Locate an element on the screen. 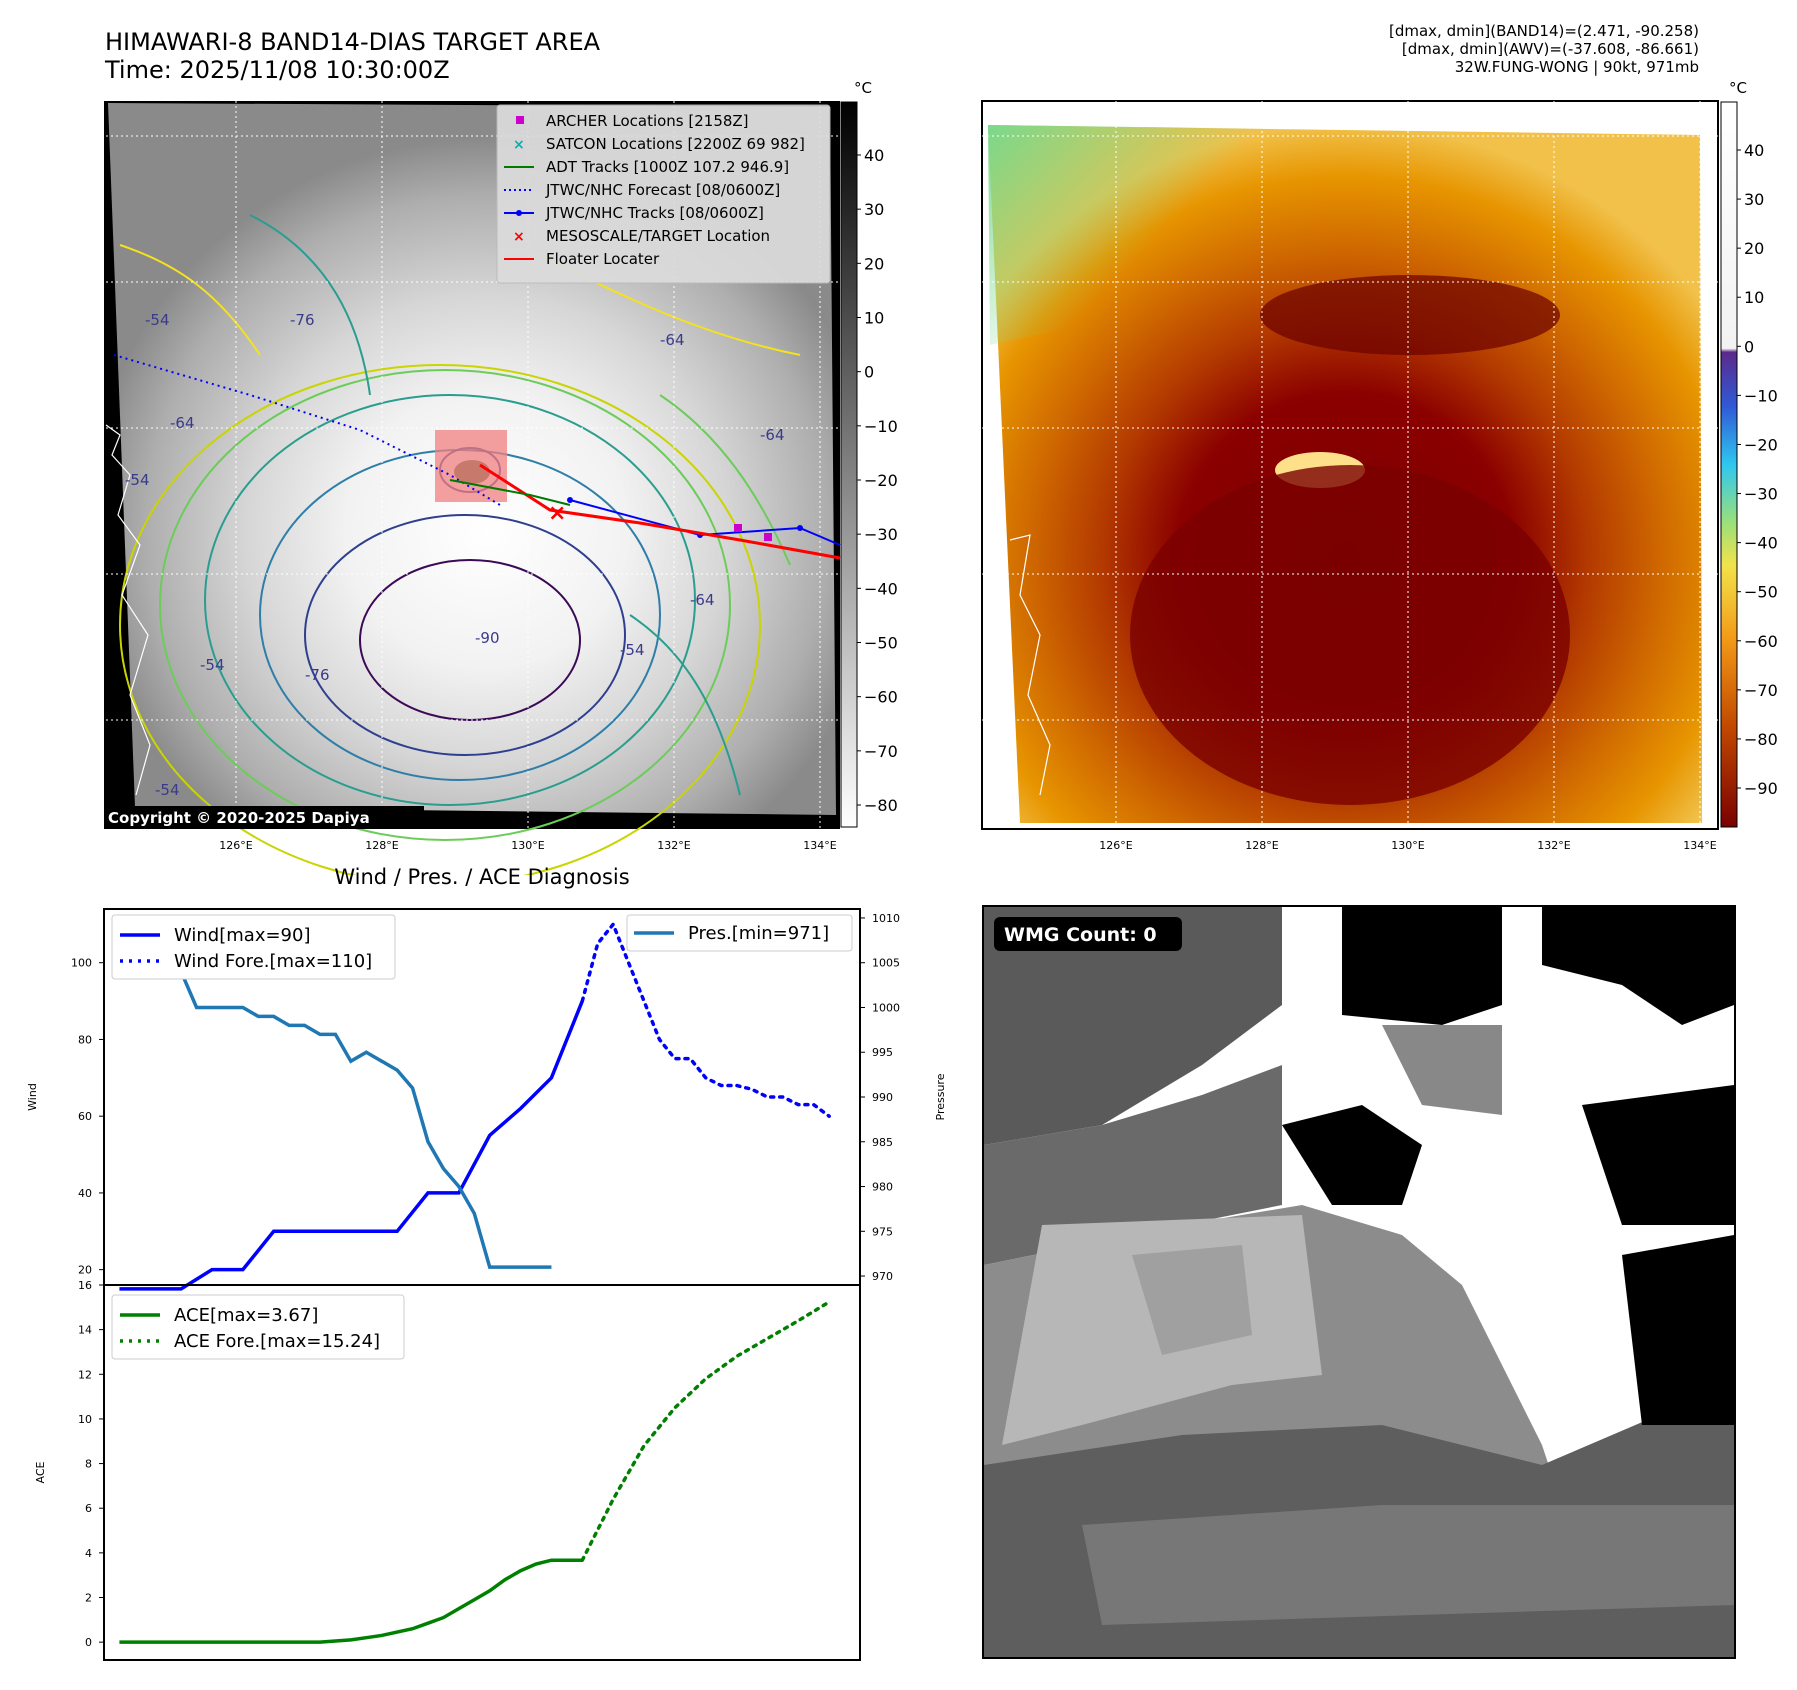 This screenshot has height=1690, width=1797. y-tick-label: 4 is located at coordinates (88, 1553).